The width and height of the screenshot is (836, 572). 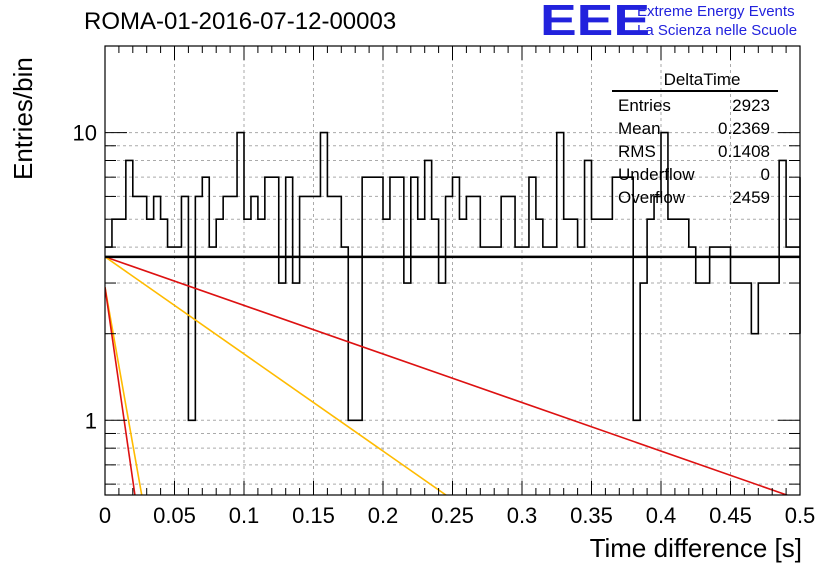 What do you see at coordinates (751, 197) in the screenshot?
I see `stats-value: 2459` at bounding box center [751, 197].